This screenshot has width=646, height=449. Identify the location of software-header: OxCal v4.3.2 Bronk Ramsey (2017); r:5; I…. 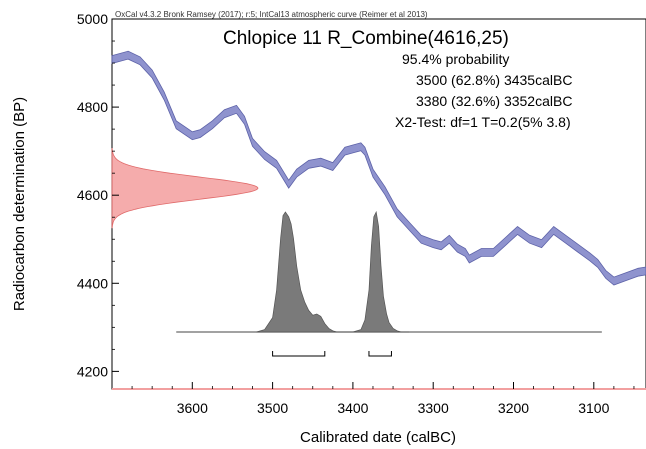
(271, 14).